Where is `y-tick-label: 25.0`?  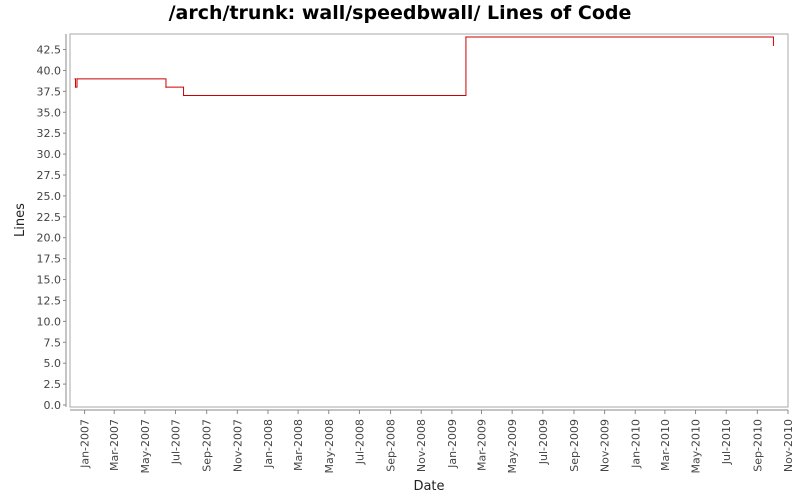 y-tick-label: 25.0 is located at coordinates (49, 196).